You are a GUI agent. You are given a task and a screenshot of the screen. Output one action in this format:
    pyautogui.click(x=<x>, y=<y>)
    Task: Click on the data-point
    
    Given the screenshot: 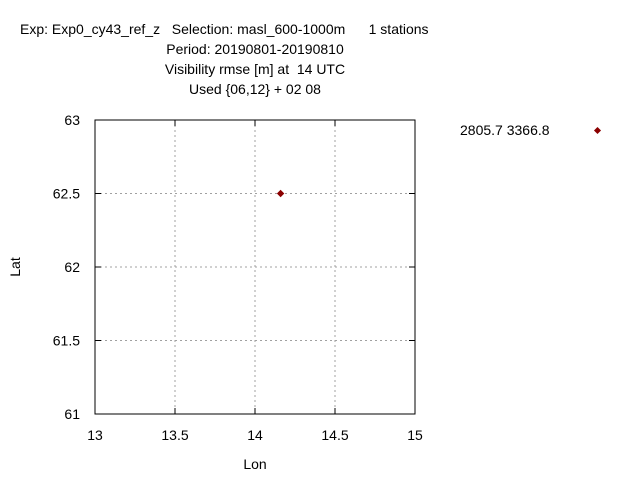 What is the action you would take?
    pyautogui.click(x=280, y=193)
    